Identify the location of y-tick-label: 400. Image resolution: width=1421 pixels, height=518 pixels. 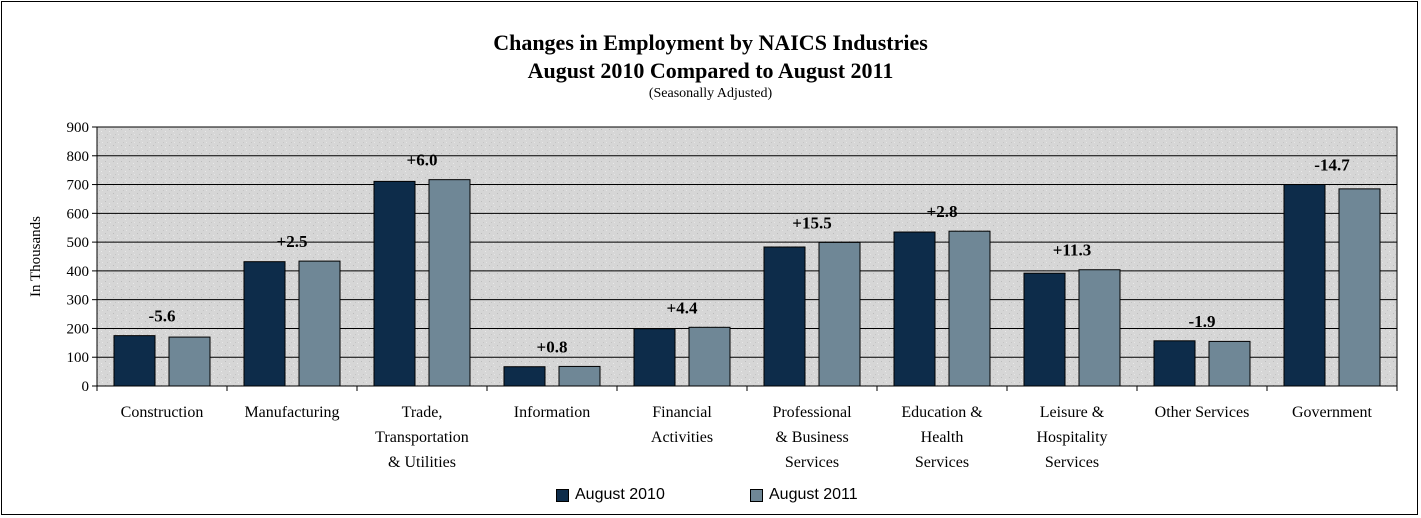
(78, 272).